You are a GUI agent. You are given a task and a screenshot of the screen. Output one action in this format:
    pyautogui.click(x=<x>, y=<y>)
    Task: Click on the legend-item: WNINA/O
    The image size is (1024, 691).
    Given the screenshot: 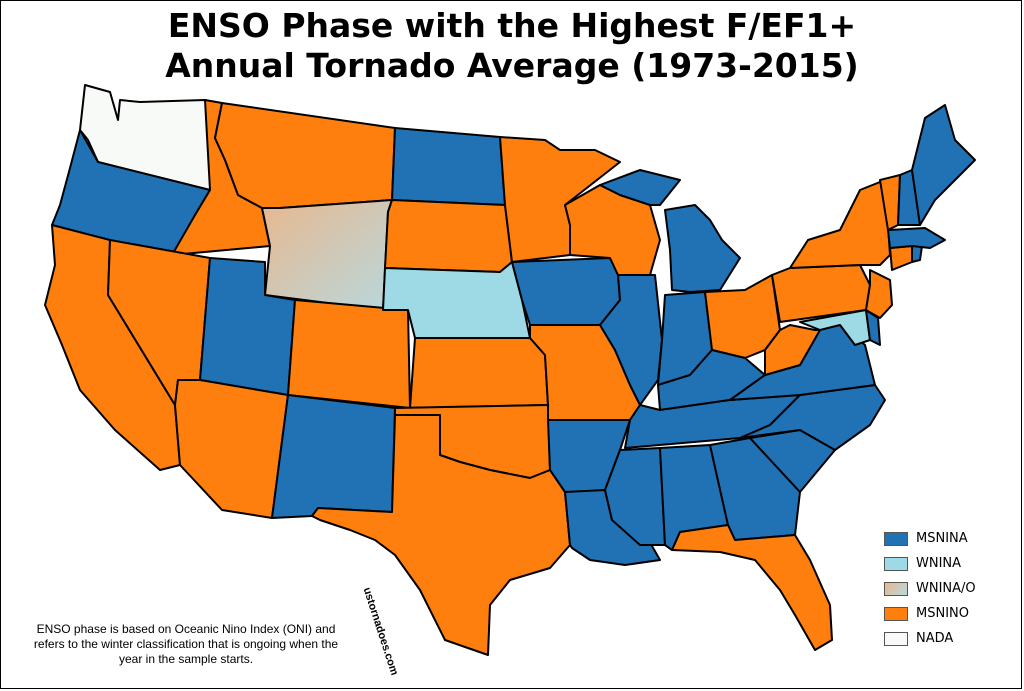 What is the action you would take?
    pyautogui.click(x=944, y=588)
    